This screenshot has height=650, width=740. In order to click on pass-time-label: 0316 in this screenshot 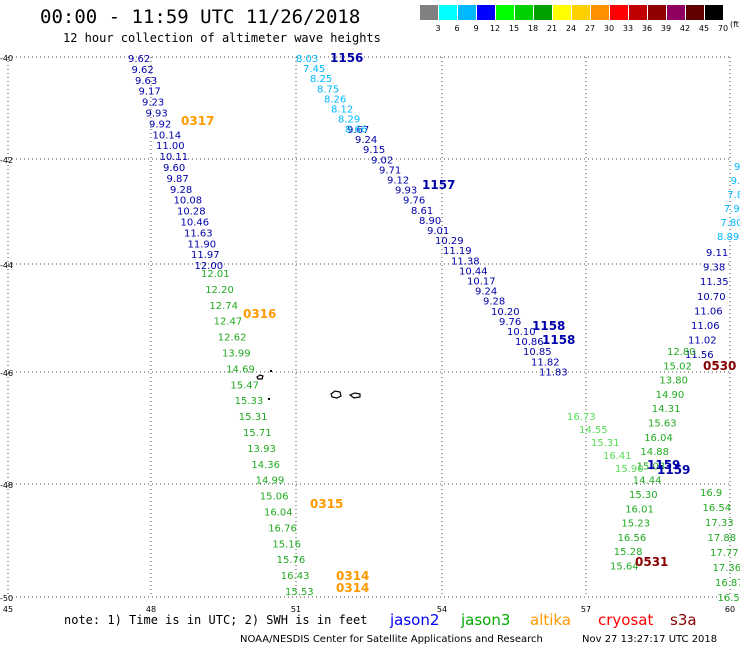, I will do `click(259, 314)`.